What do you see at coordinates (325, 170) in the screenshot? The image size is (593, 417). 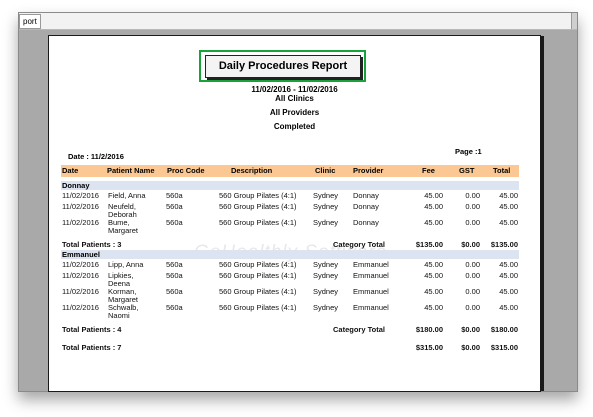 I see `clinic-header: Clinic` at bounding box center [325, 170].